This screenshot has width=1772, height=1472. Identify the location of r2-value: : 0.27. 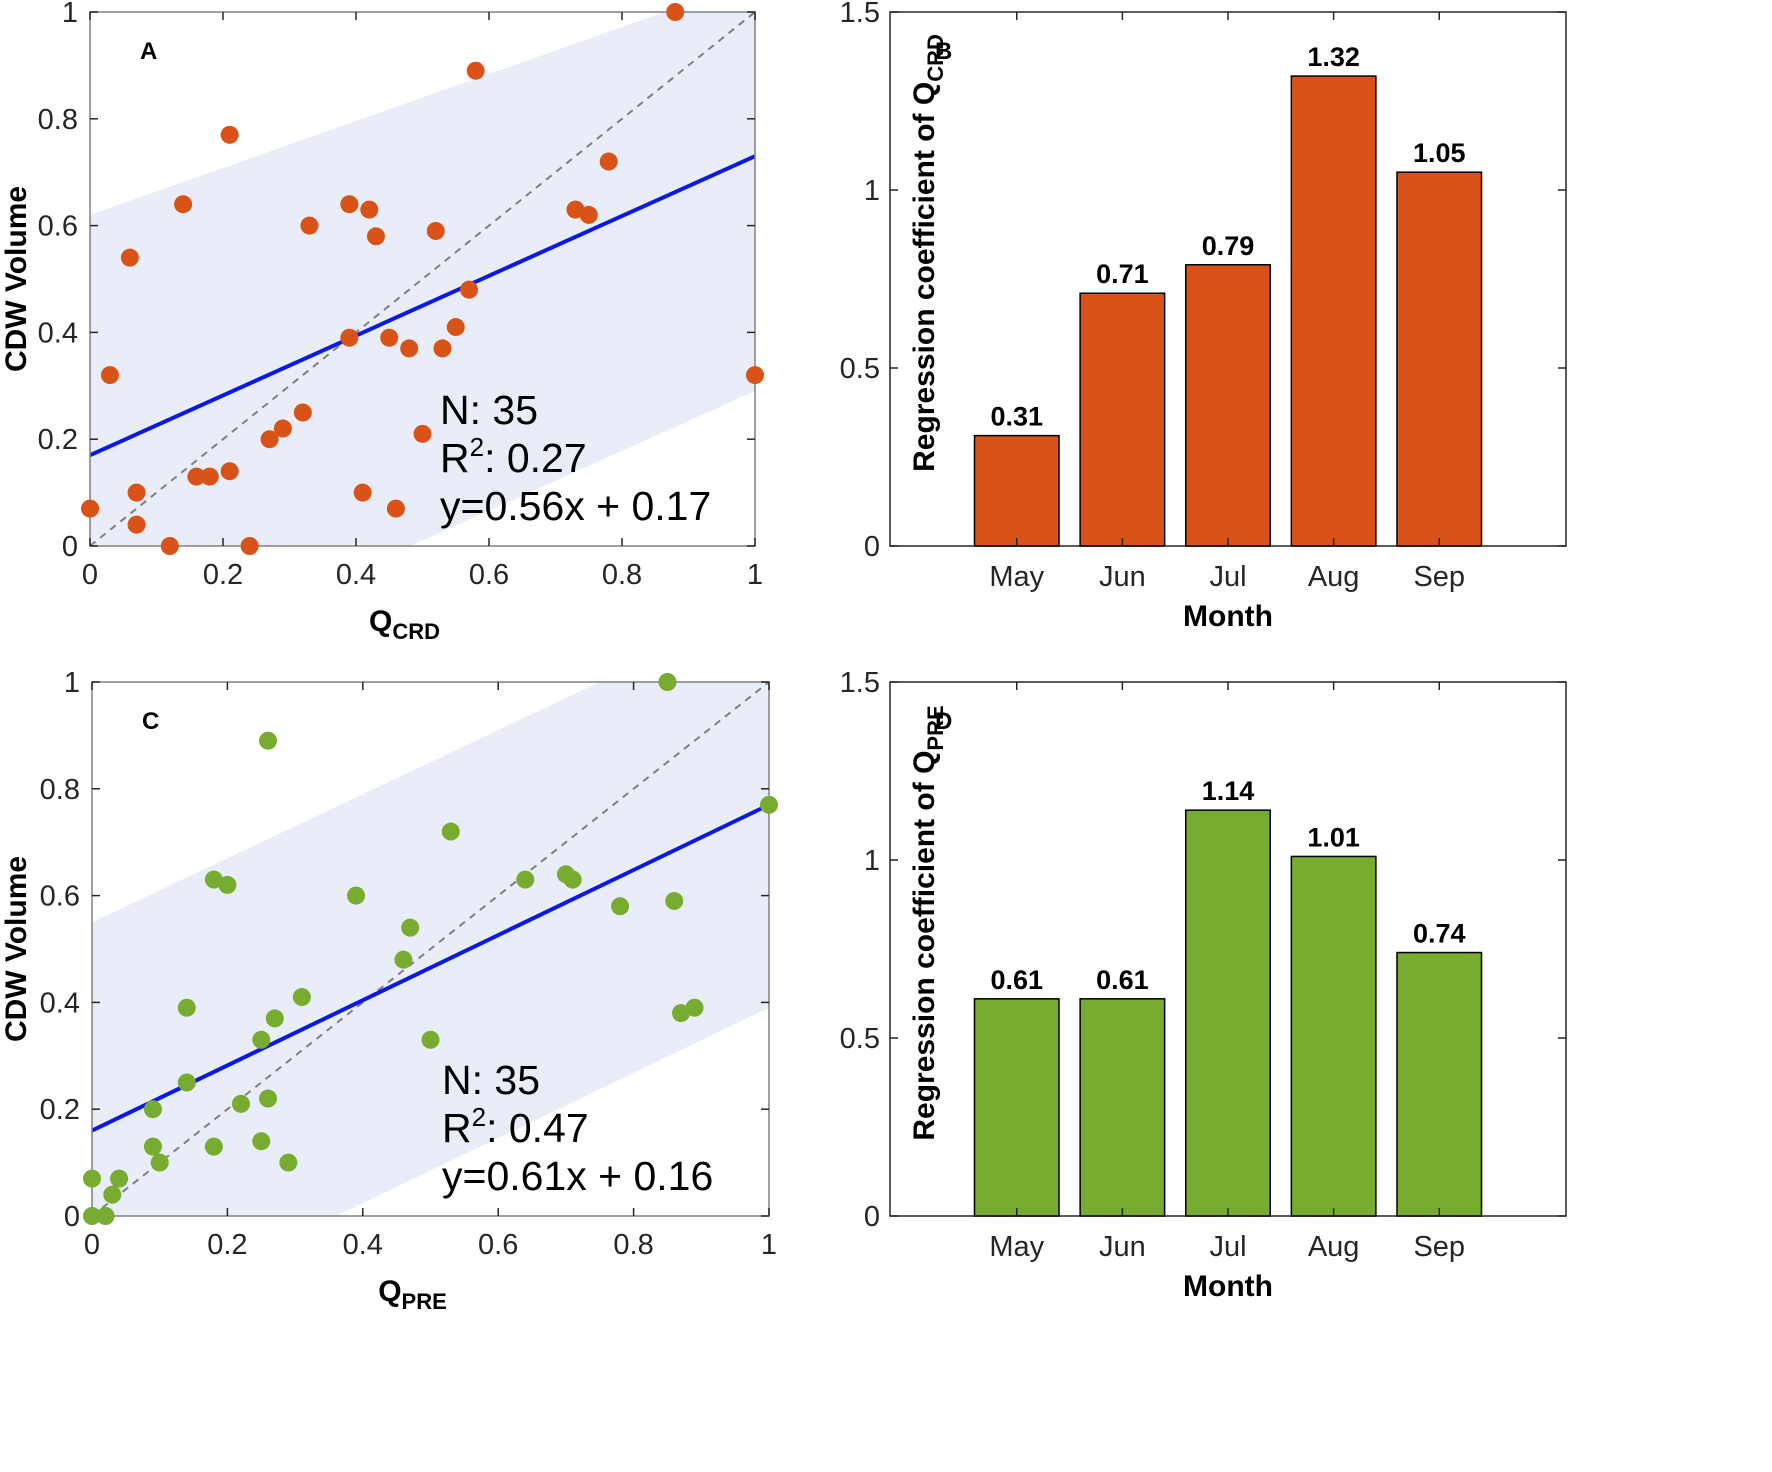
(535, 458).